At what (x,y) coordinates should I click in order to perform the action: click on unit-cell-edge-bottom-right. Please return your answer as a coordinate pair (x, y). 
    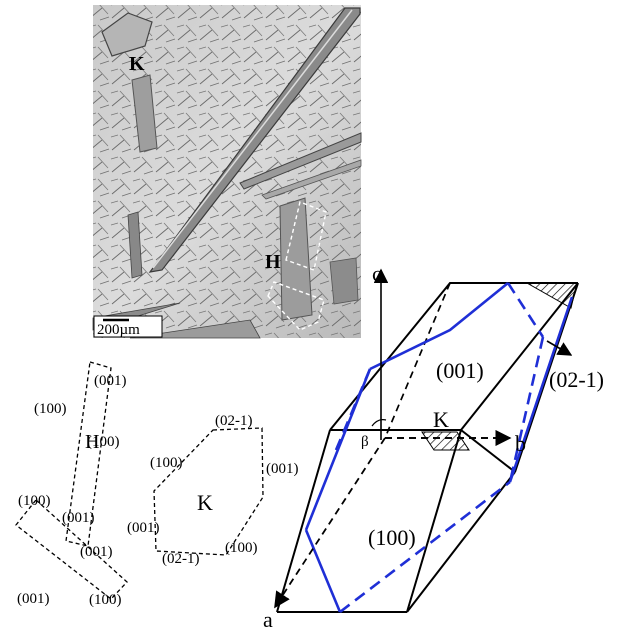
    Looking at the image, I should click on (461, 542).